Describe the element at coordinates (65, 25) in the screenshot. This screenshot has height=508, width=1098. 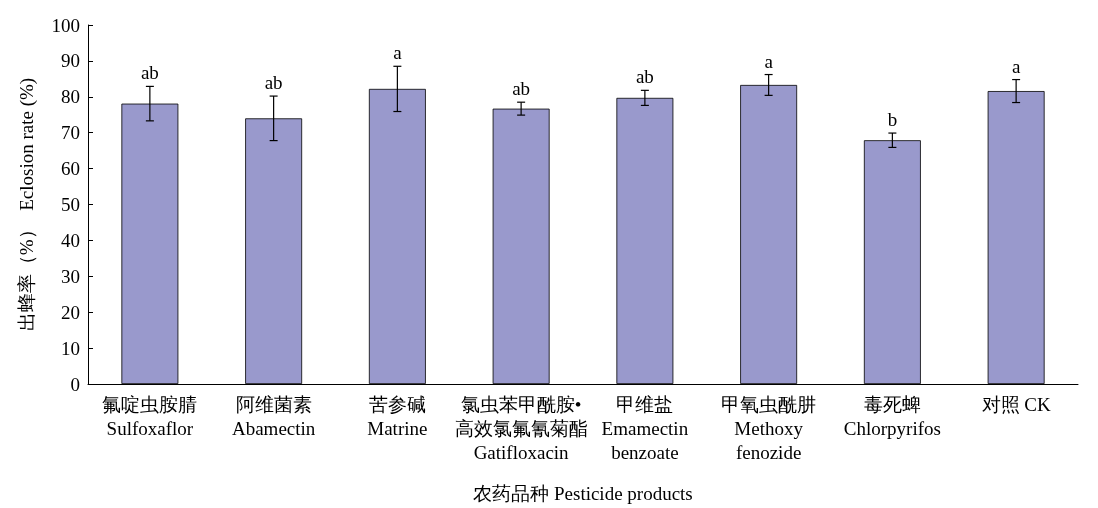
I see `y-tick-label: 100` at that location.